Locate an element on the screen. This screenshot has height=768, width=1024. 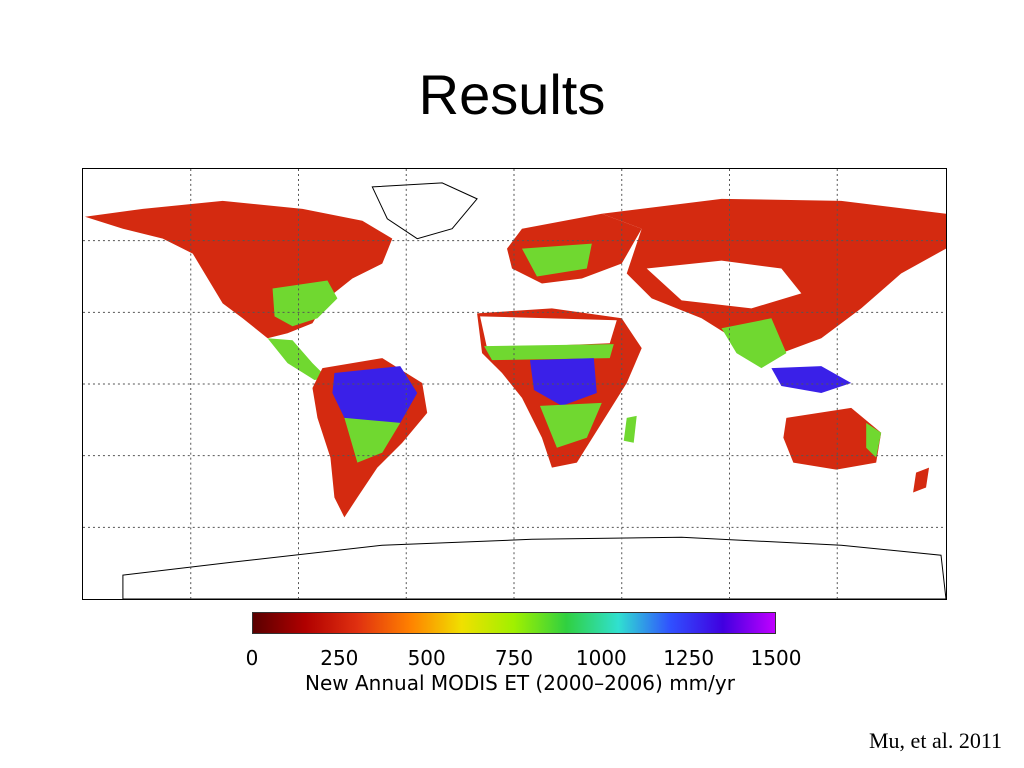
colorbar-caption: New Annual MODIS ET (2000–2006) mm/yr is located at coordinates (520, 683).